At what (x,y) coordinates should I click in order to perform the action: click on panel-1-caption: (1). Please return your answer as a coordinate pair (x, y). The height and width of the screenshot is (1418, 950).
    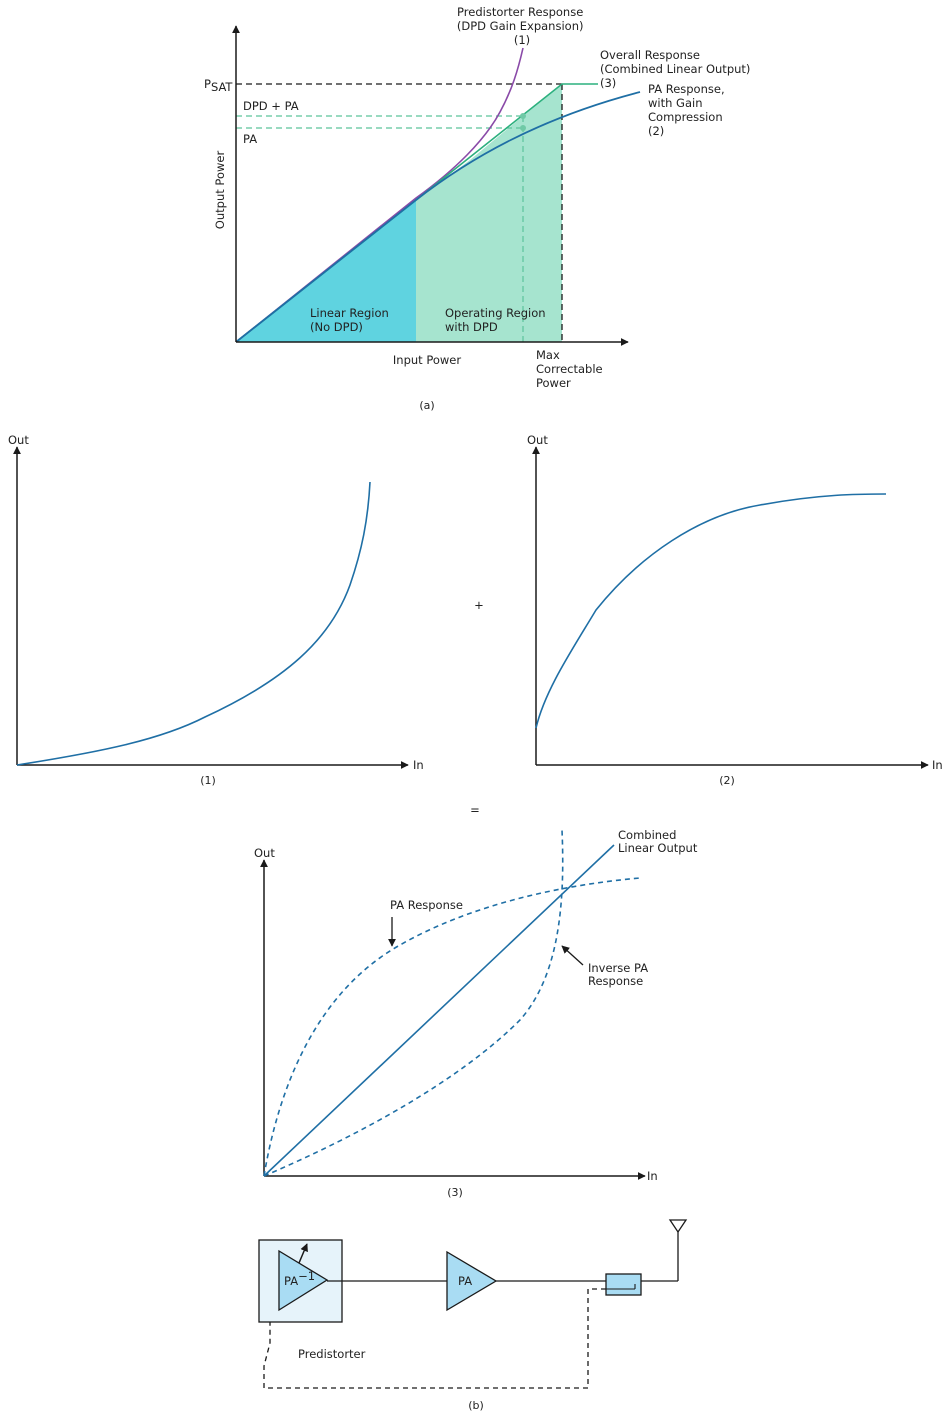
    Looking at the image, I should click on (208, 780).